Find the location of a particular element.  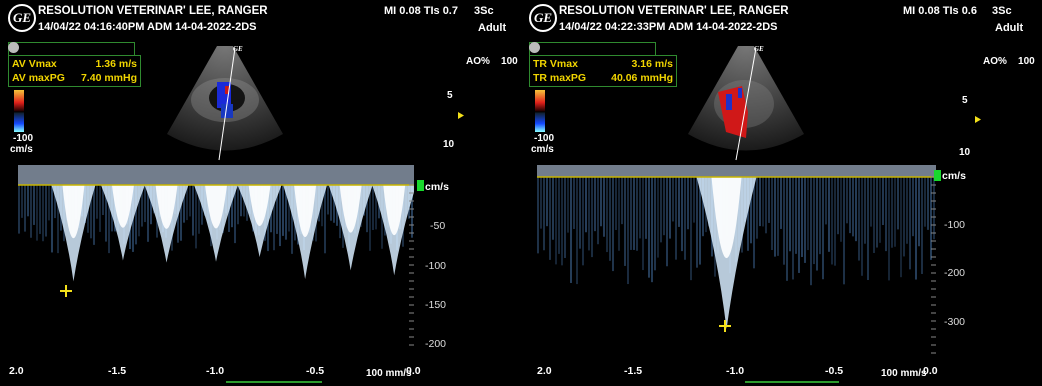

depth-tick: 5 is located at coordinates (965, 100).